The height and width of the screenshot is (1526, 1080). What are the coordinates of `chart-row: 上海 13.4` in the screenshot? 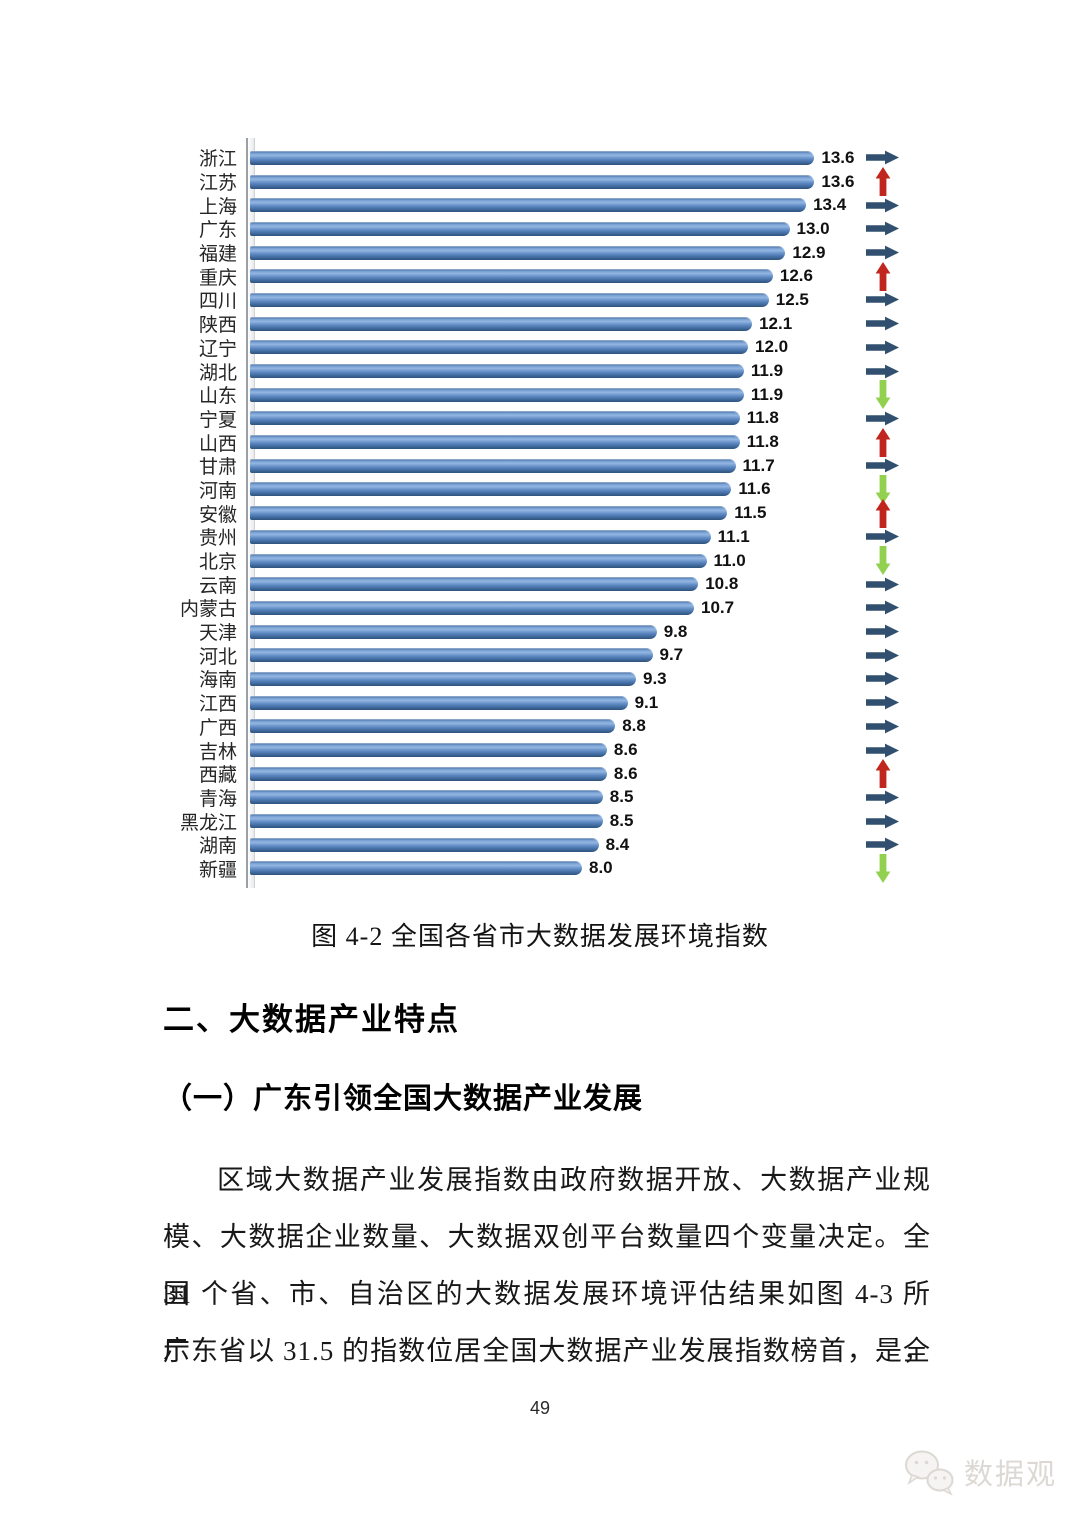 It's located at (545, 205).